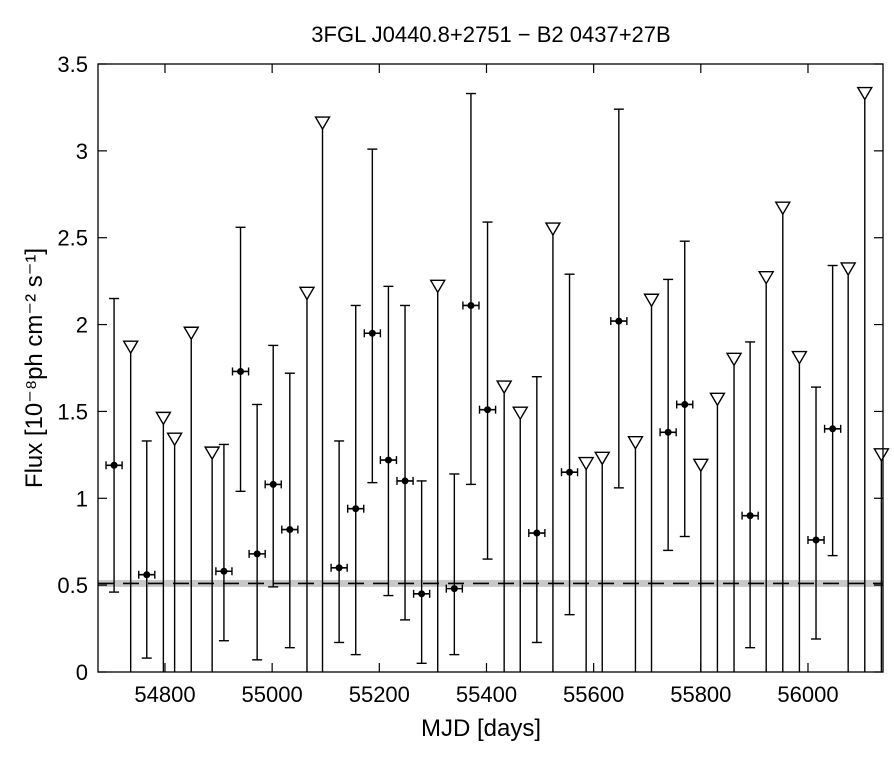 The height and width of the screenshot is (761, 894). I want to click on x-axis-label: MJD [days], so click(481, 728).